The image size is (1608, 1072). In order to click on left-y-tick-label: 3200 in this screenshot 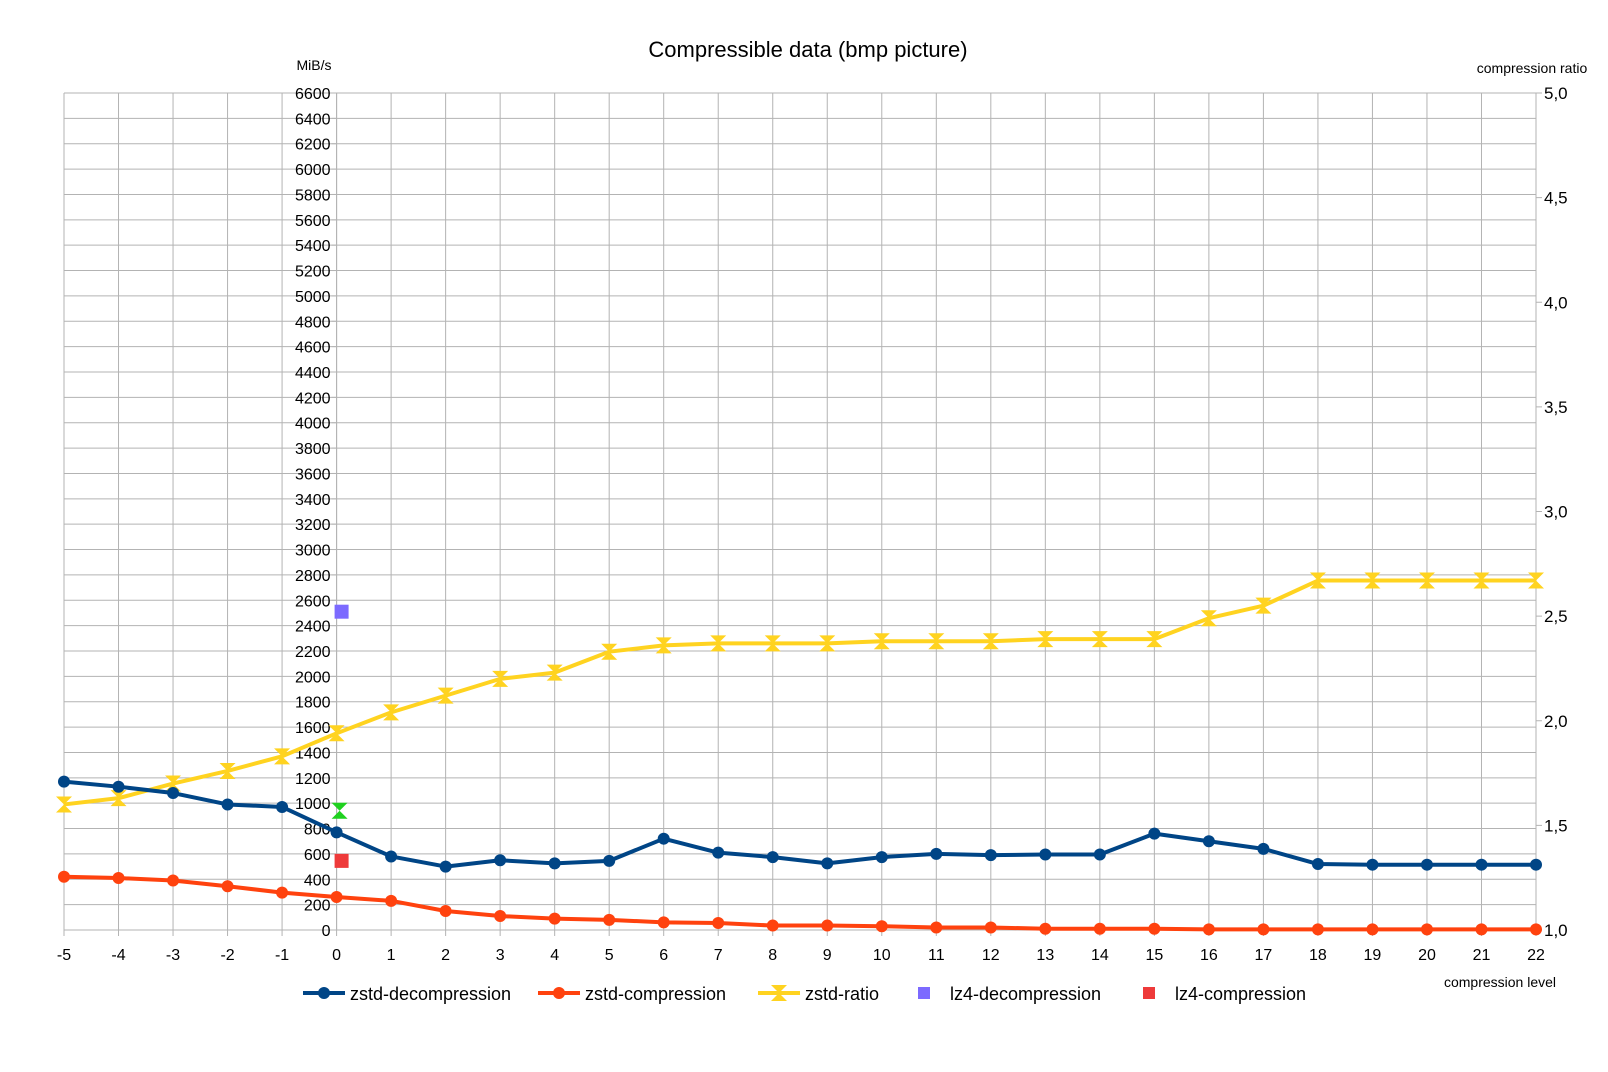, I will do `click(313, 525)`.